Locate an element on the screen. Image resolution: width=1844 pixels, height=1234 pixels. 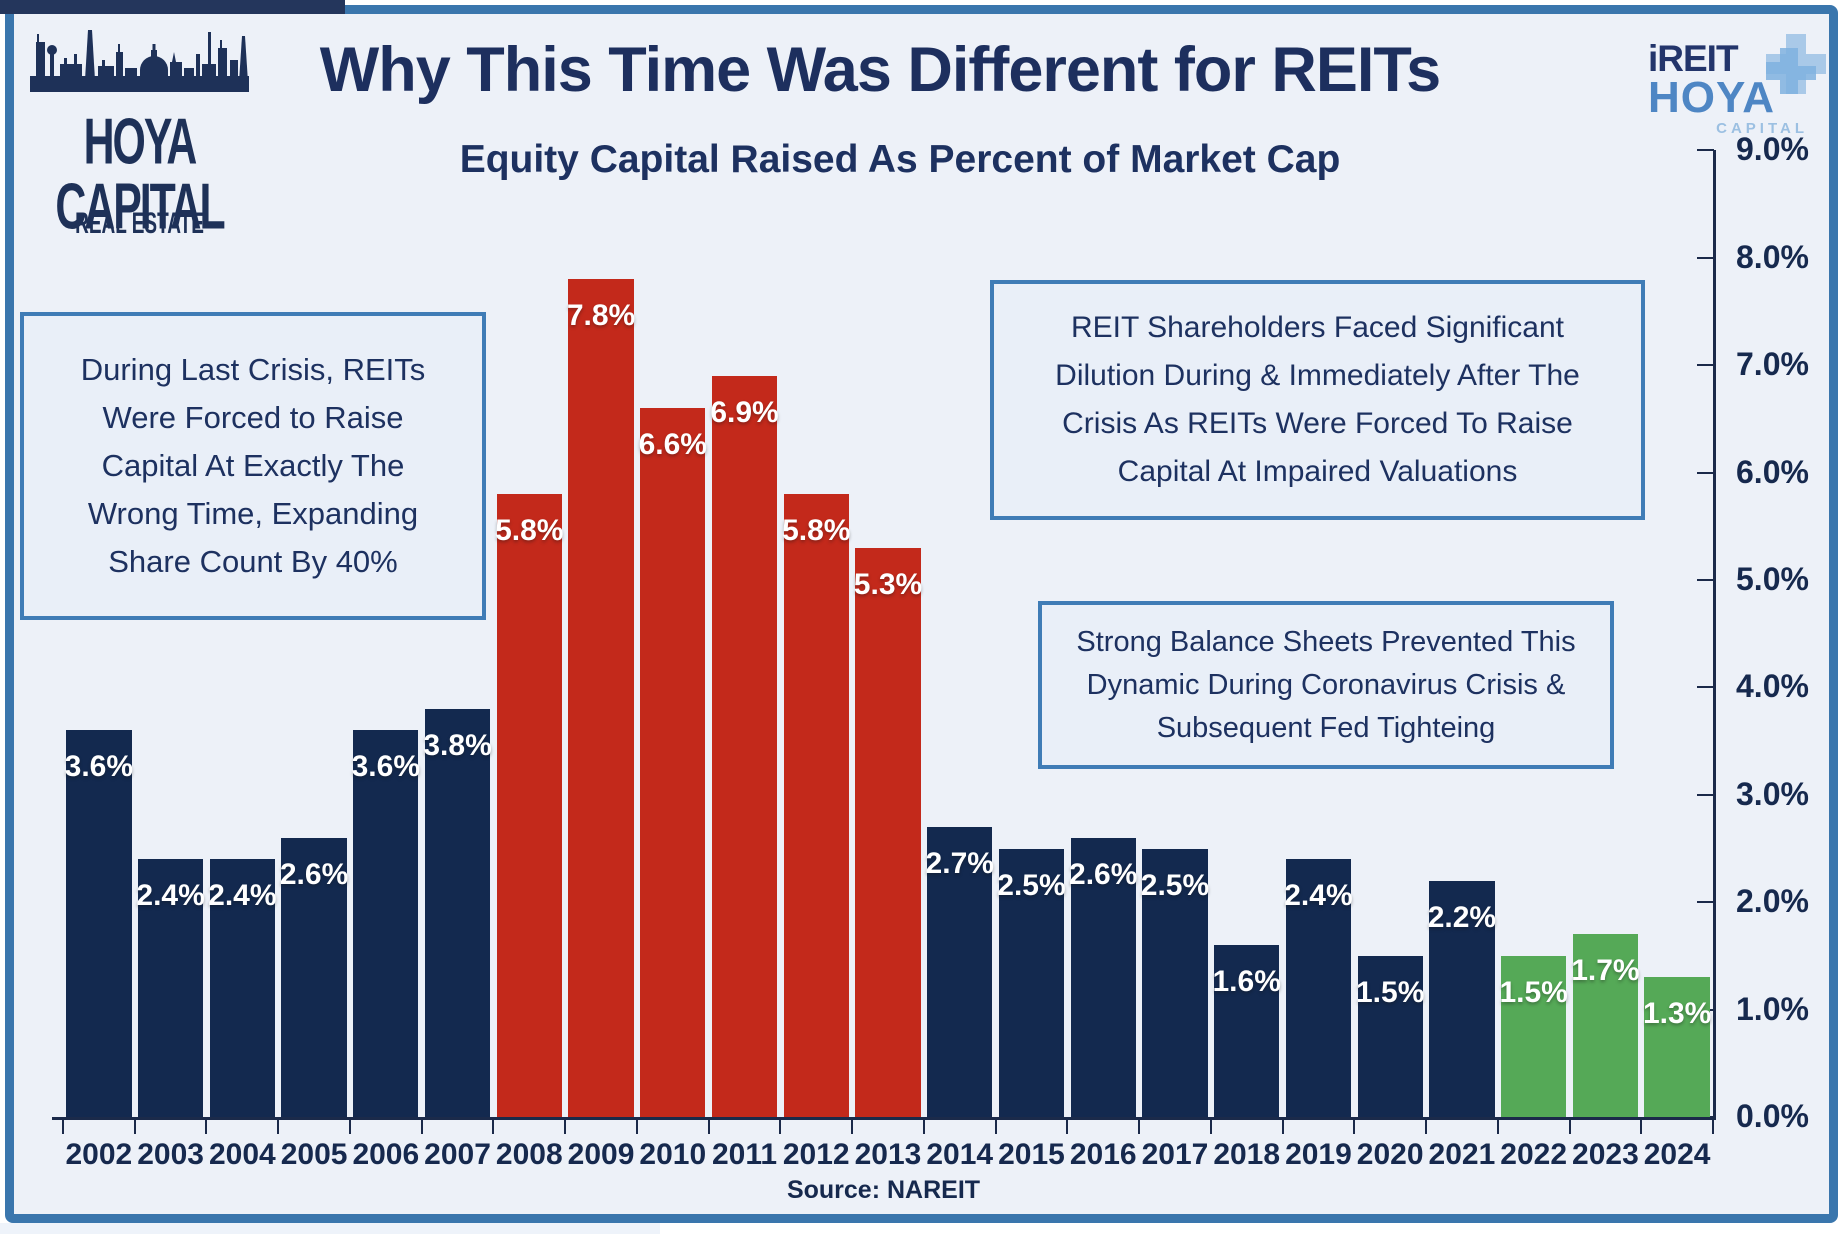
plus-icon is located at coordinates (1796, 64).